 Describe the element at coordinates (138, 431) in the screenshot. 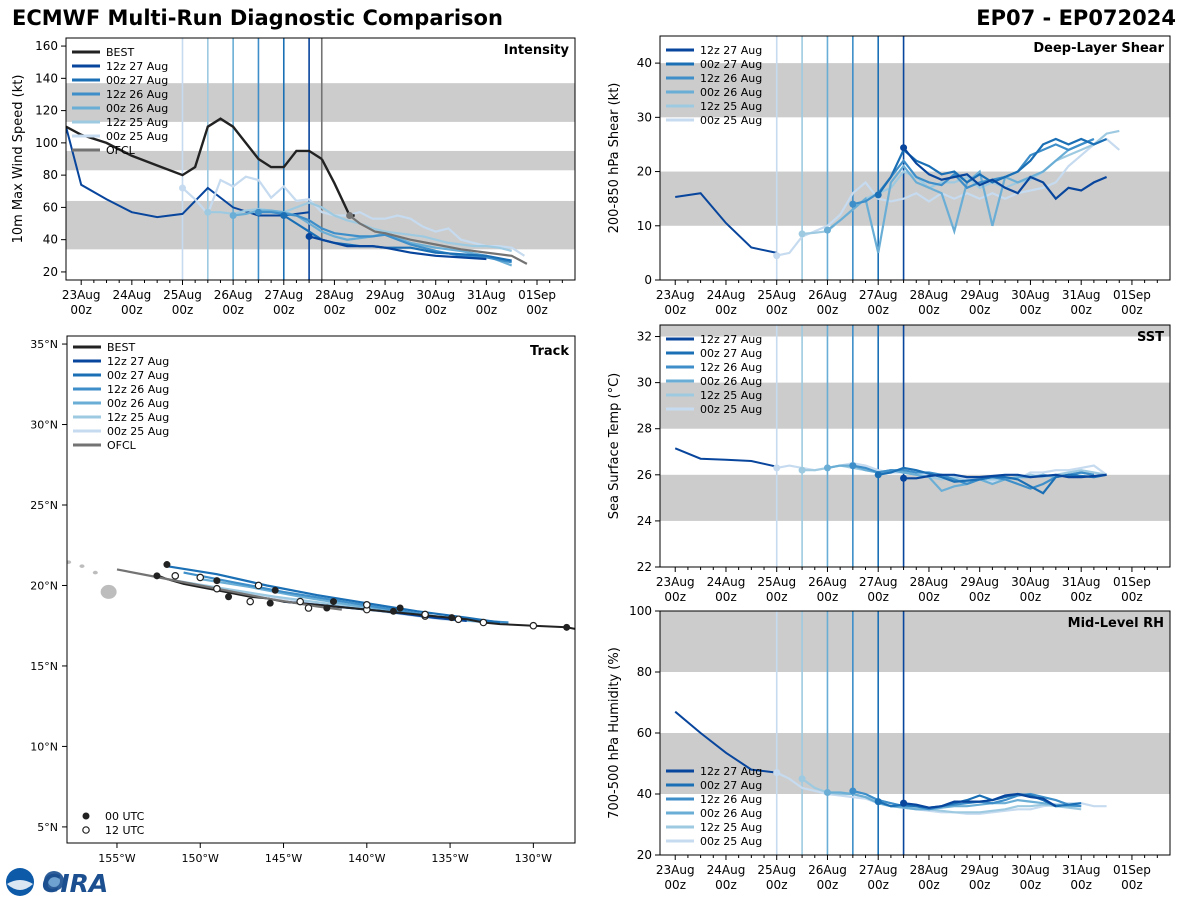

I see `track-legend-label: 00z 25 Aug` at that location.